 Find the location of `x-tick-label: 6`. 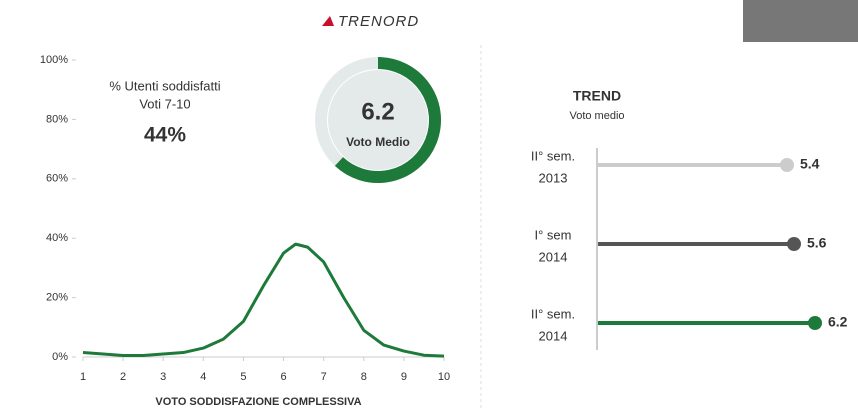

x-tick-label: 6 is located at coordinates (283, 377).